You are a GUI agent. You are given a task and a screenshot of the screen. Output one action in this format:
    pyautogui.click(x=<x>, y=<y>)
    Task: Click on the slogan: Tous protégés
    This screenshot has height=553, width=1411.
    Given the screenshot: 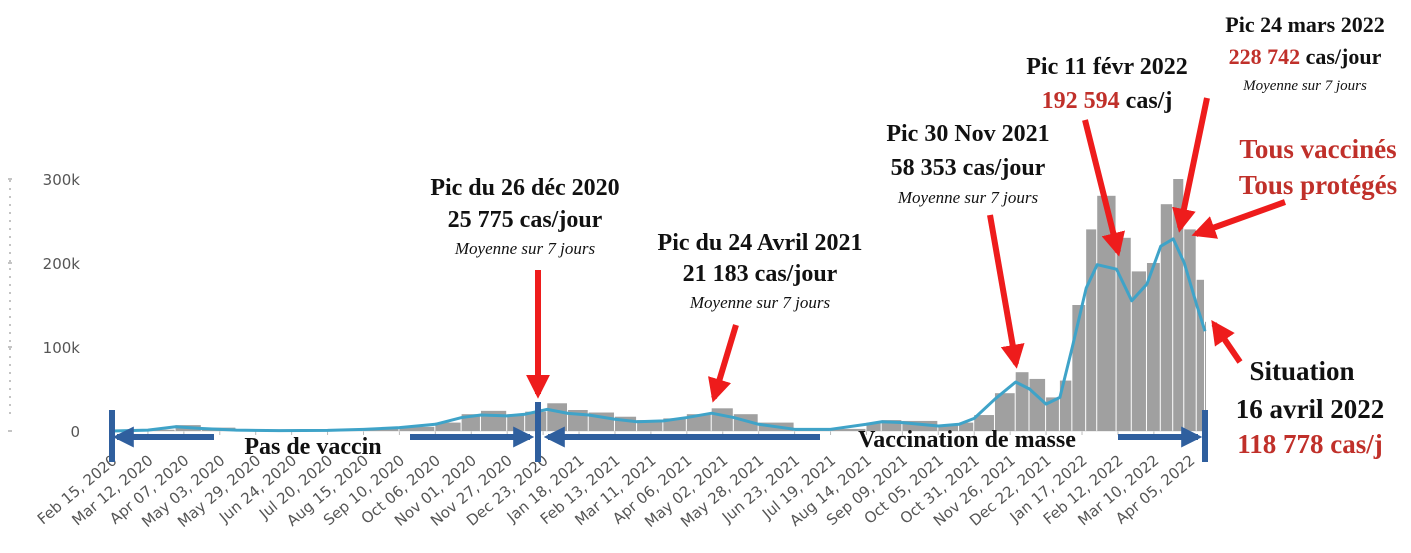 What is the action you would take?
    pyautogui.click(x=1318, y=185)
    